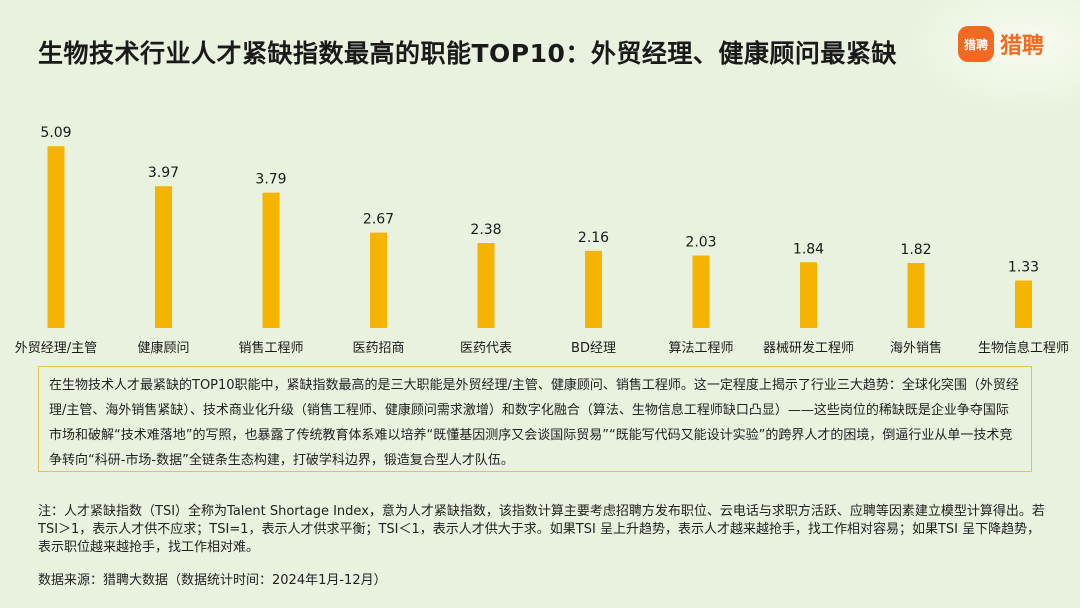  I want to click on liepin-logo-text: 猎聘, so click(1022, 46).